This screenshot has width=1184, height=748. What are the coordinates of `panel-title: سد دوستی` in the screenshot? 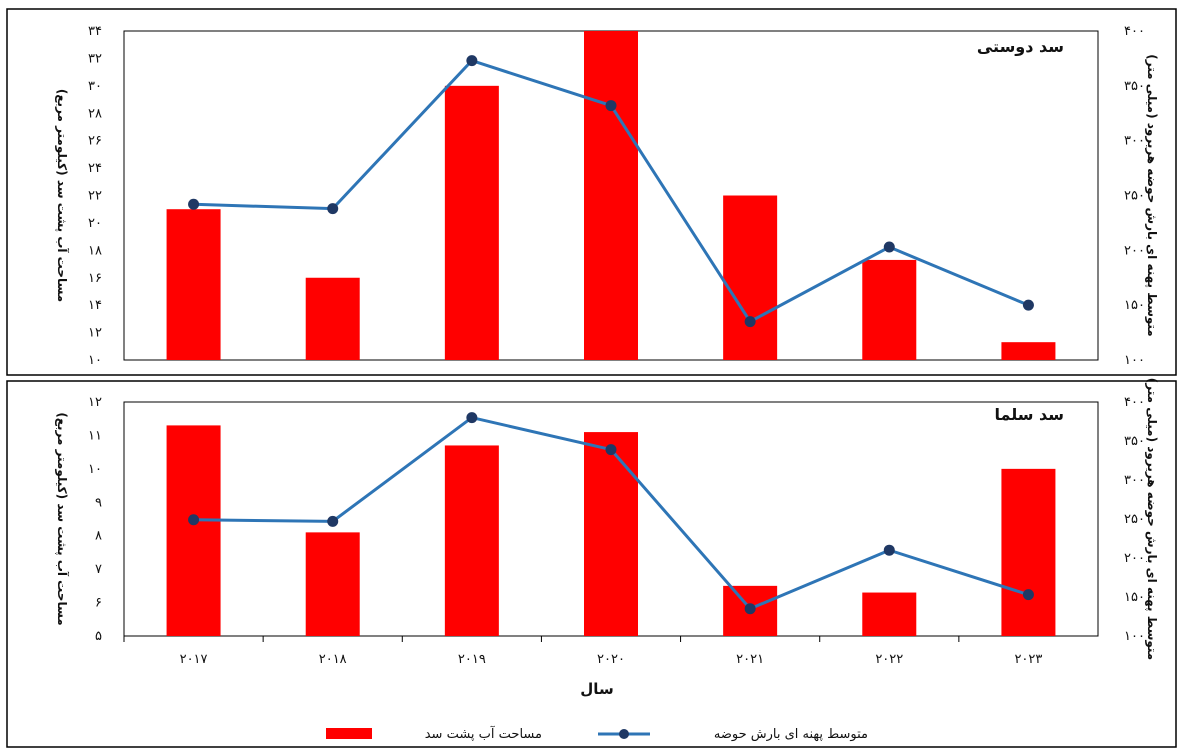 It's located at (1020, 46).